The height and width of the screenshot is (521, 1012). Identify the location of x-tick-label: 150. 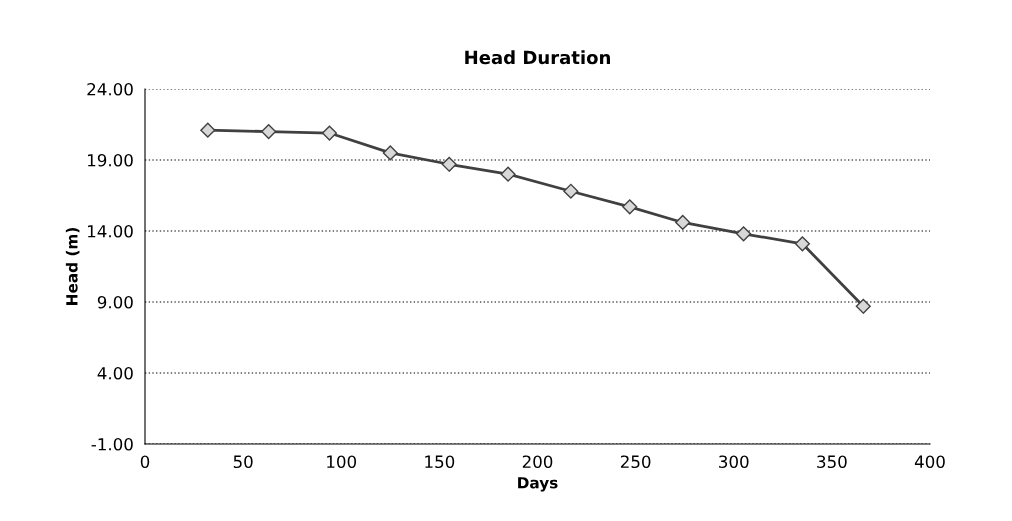
(440, 462).